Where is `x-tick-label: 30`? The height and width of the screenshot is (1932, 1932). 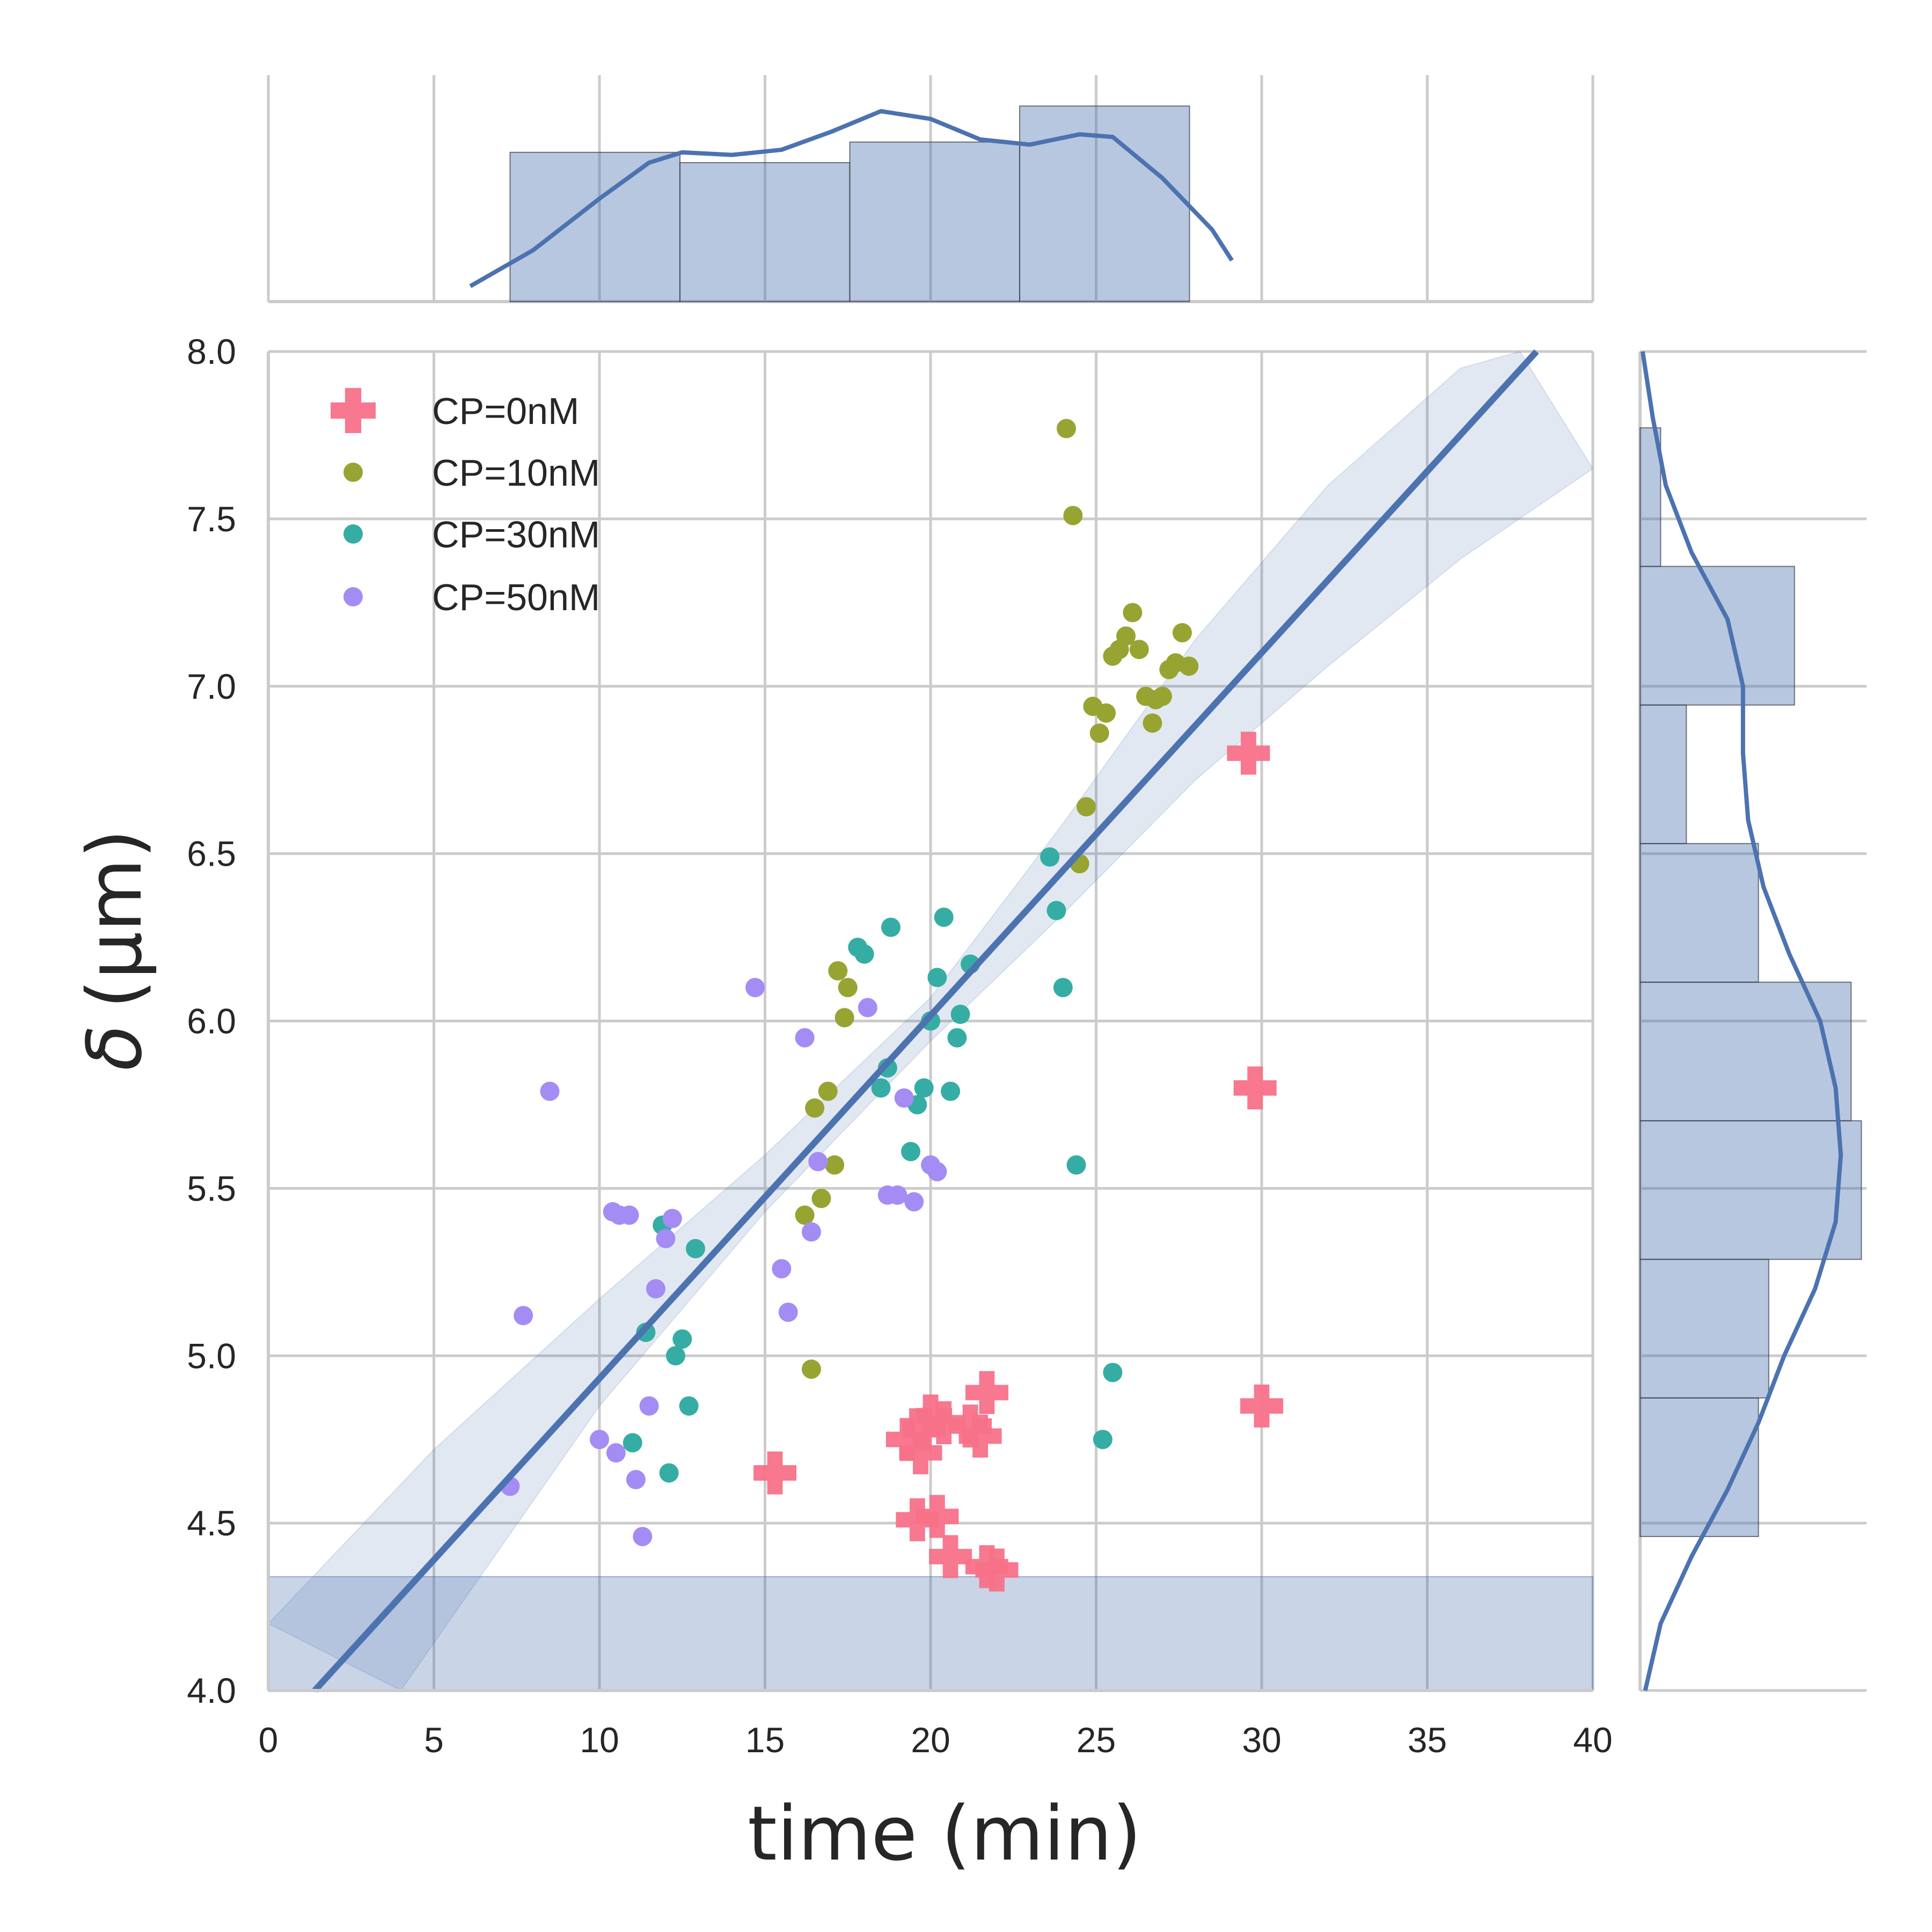 x-tick-label: 30 is located at coordinates (1261, 1740).